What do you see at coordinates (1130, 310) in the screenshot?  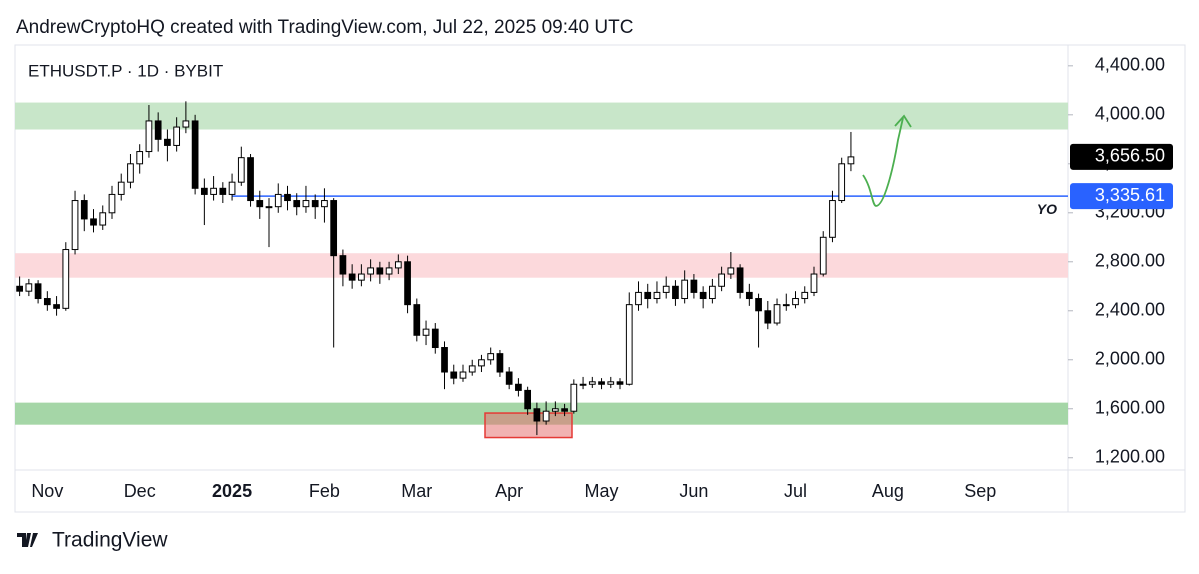 I see `y-tick-label: 2,400.00` at bounding box center [1130, 310].